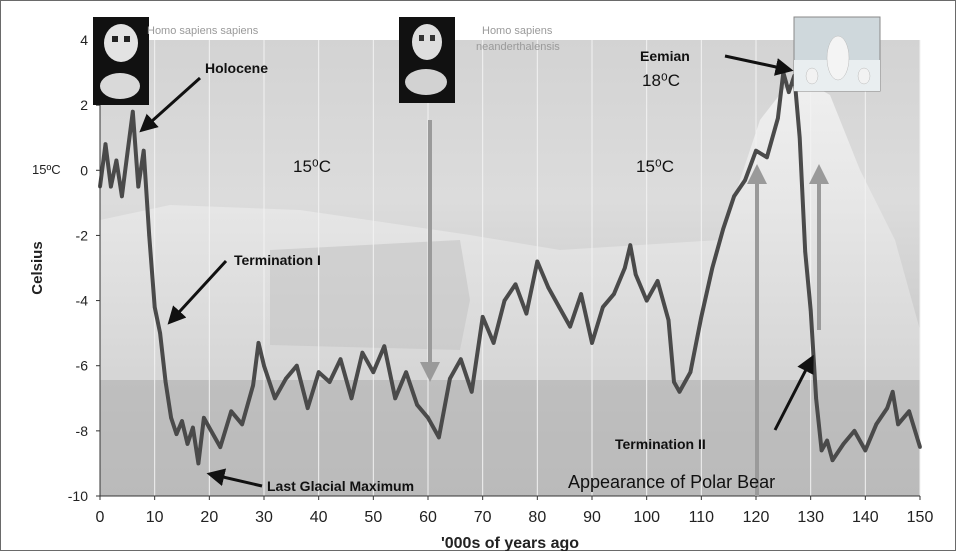  Describe the element at coordinates (264, 517) in the screenshot. I see `x-tick-label: 30` at that location.